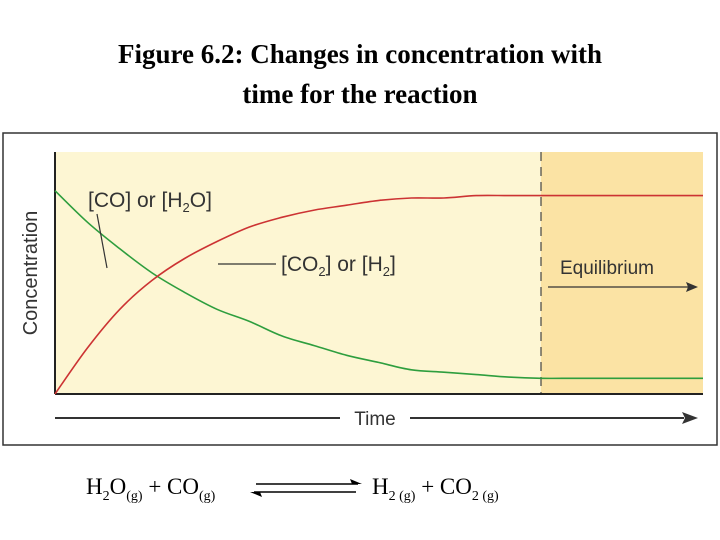  What do you see at coordinates (690, 418) in the screenshot?
I see `time-arrowhead-icon` at bounding box center [690, 418].